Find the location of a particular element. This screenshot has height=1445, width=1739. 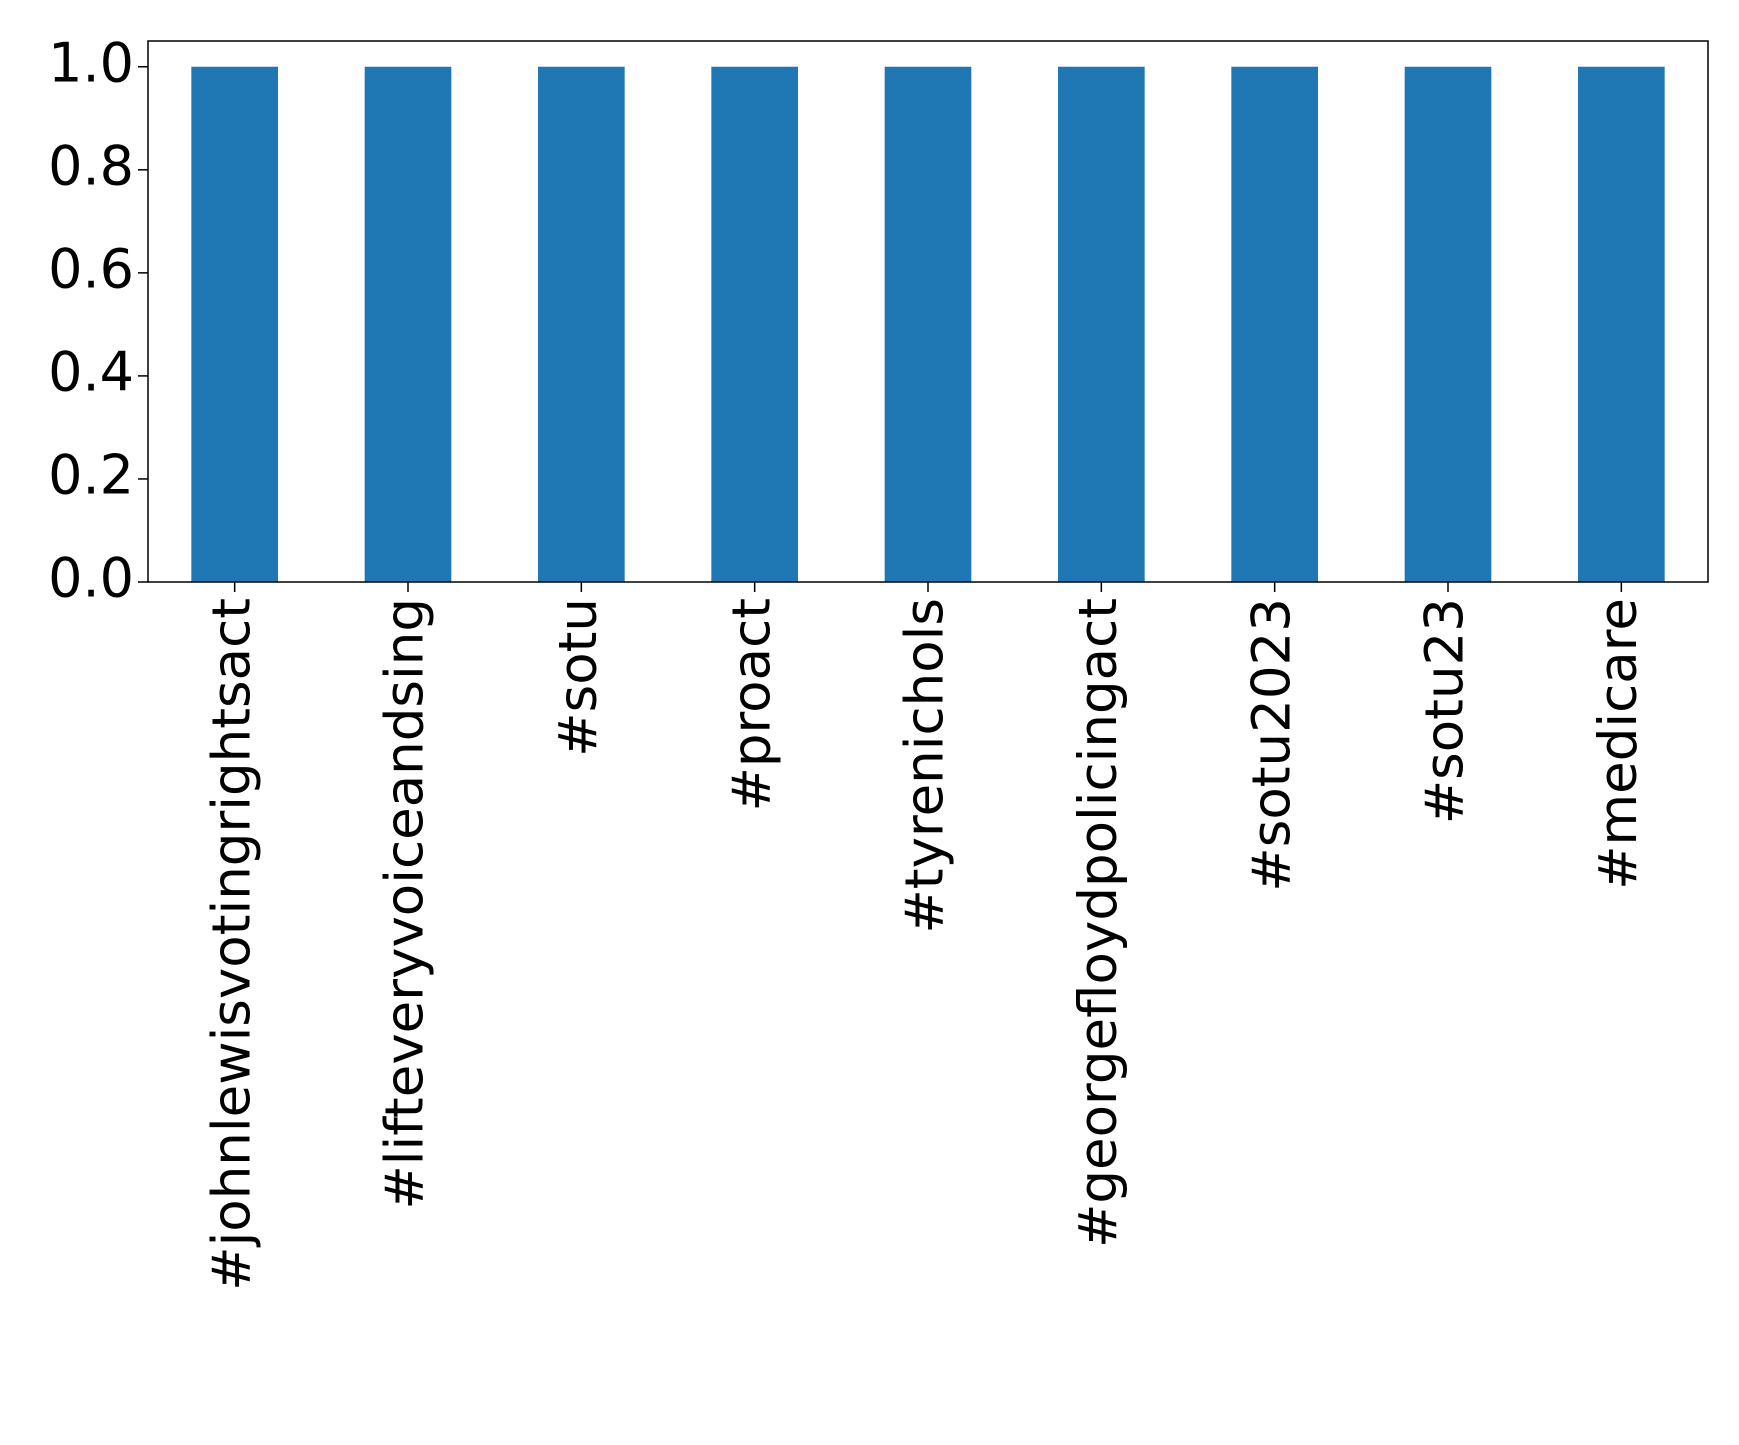

x-tick-label: #lifteveryvoiceandsing is located at coordinates (405, 904).